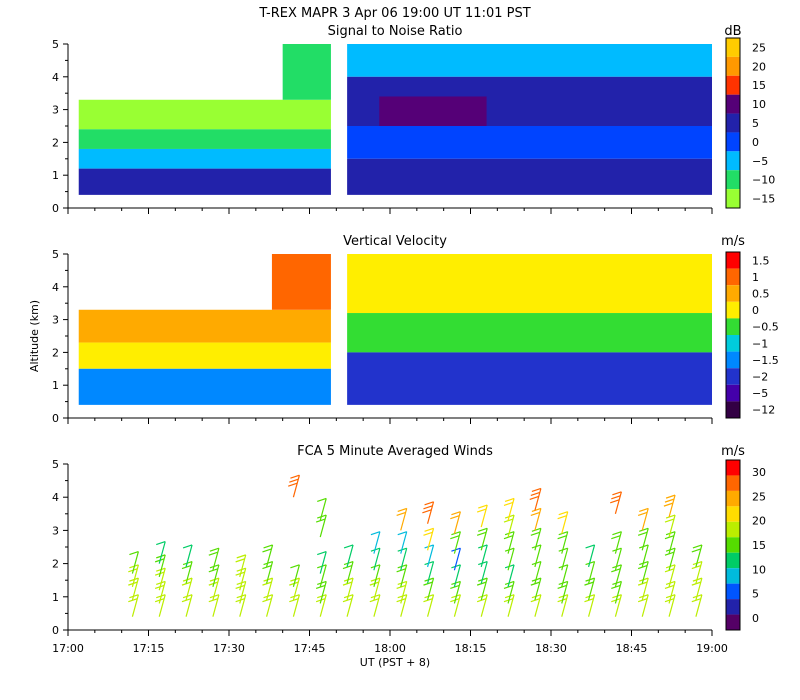  What do you see at coordinates (765, 360) in the screenshot?
I see `colorbar-label: −1.5` at bounding box center [765, 360].